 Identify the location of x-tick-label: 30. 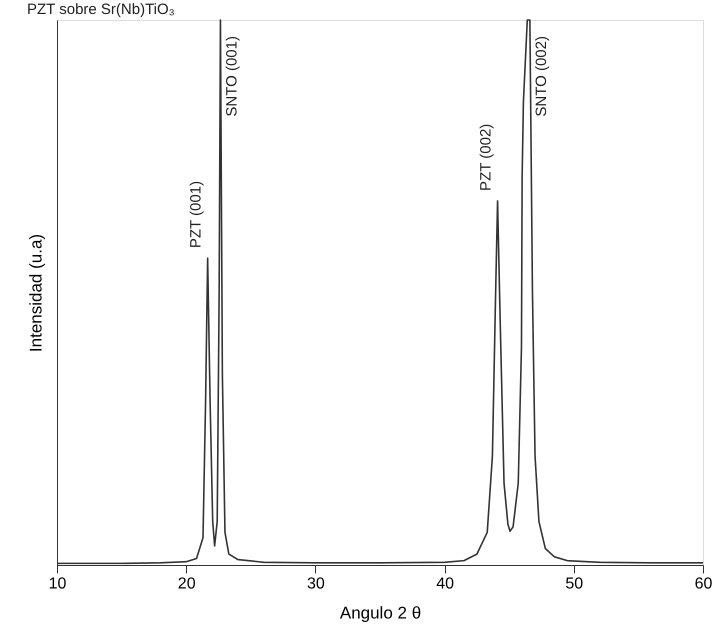
(316, 584).